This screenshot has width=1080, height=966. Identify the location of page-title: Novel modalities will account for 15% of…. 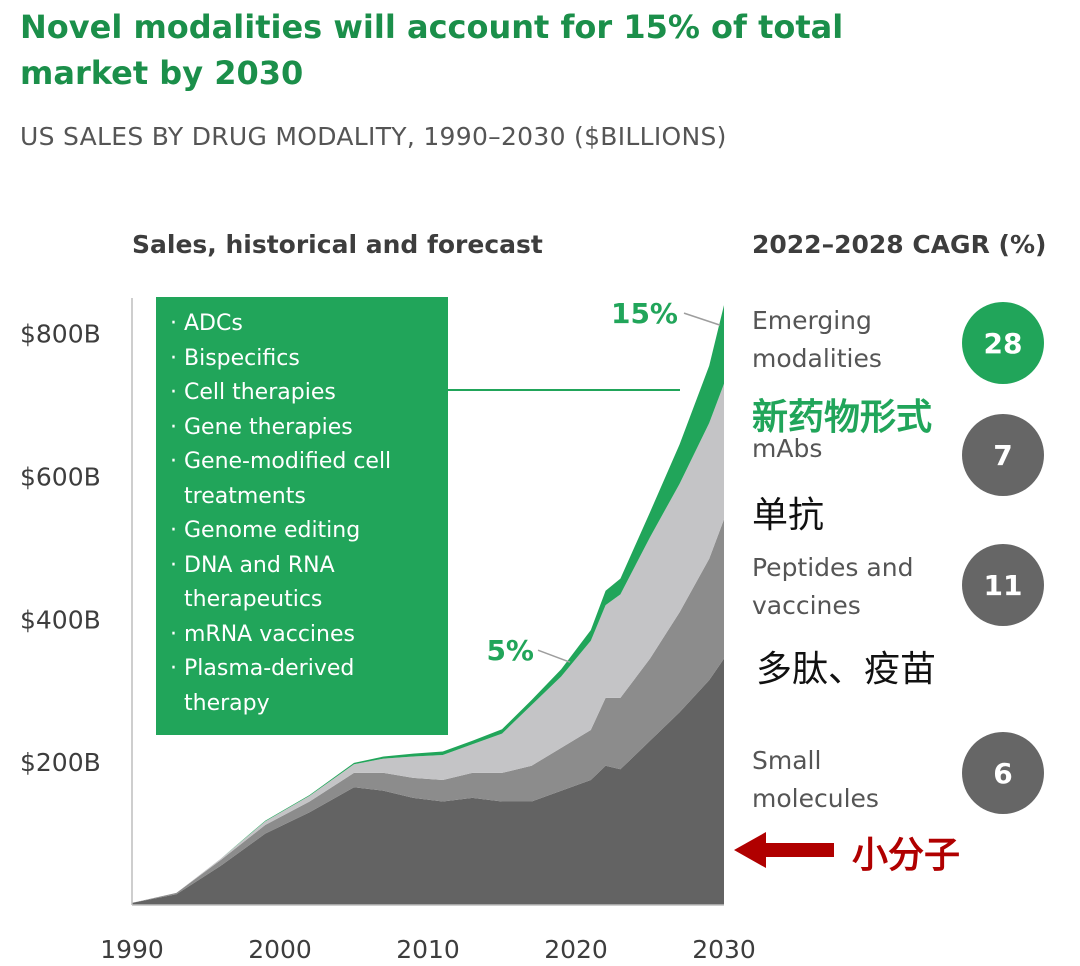
(432, 50).